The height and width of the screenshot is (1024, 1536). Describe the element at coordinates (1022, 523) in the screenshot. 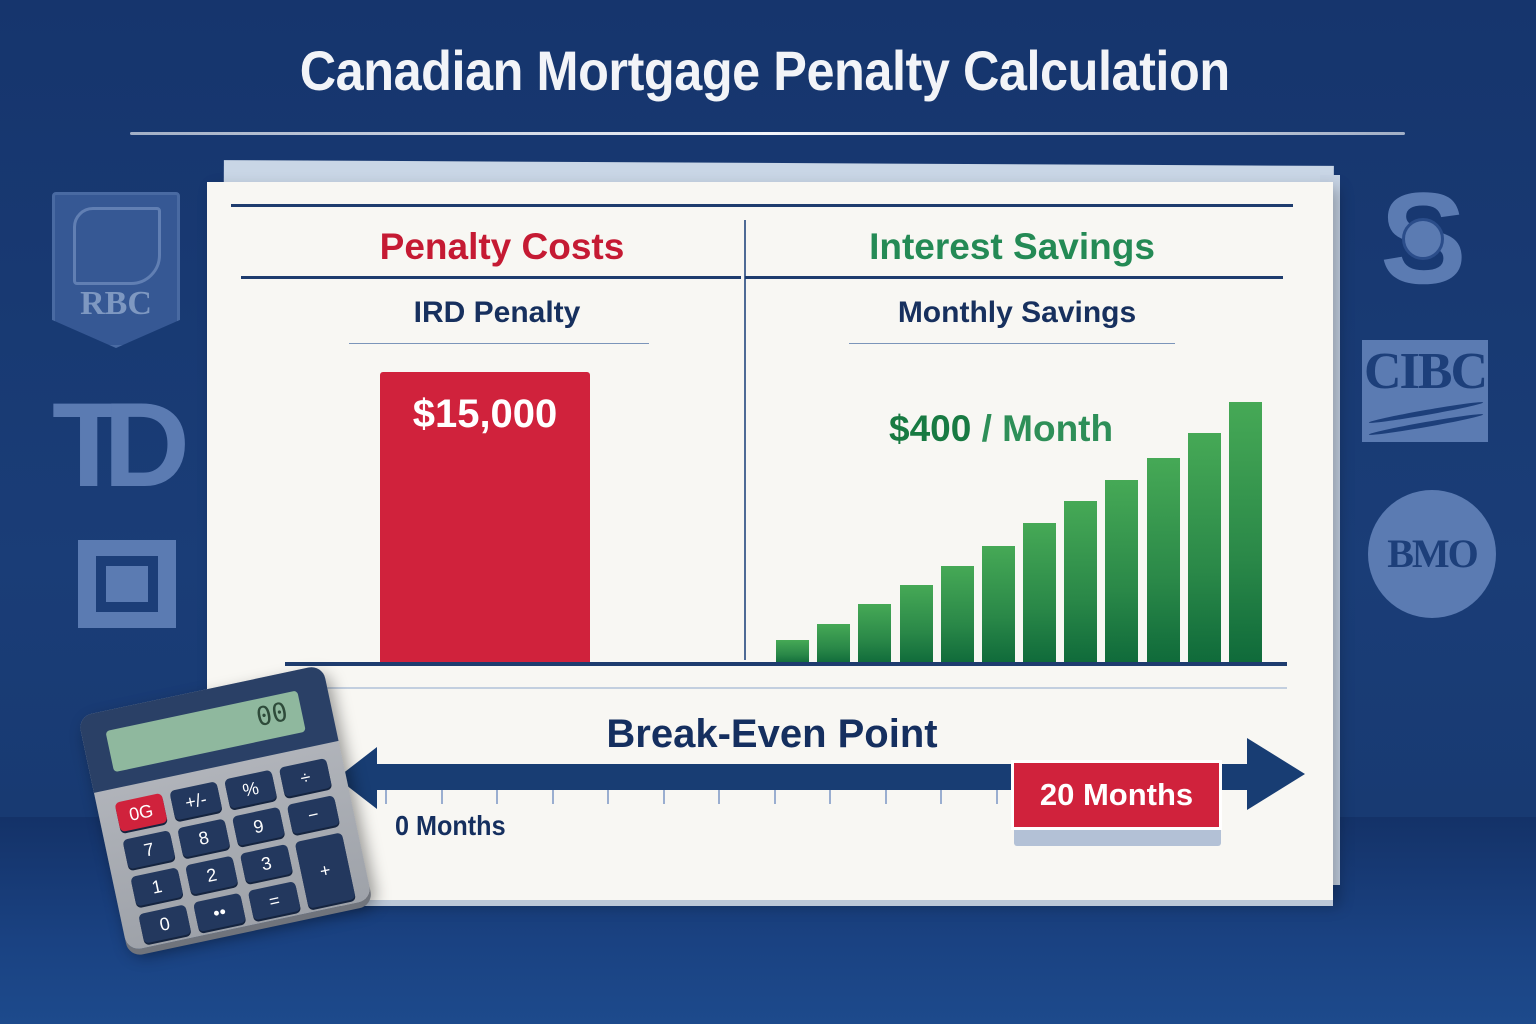

I see `savings-bar-chart` at that location.